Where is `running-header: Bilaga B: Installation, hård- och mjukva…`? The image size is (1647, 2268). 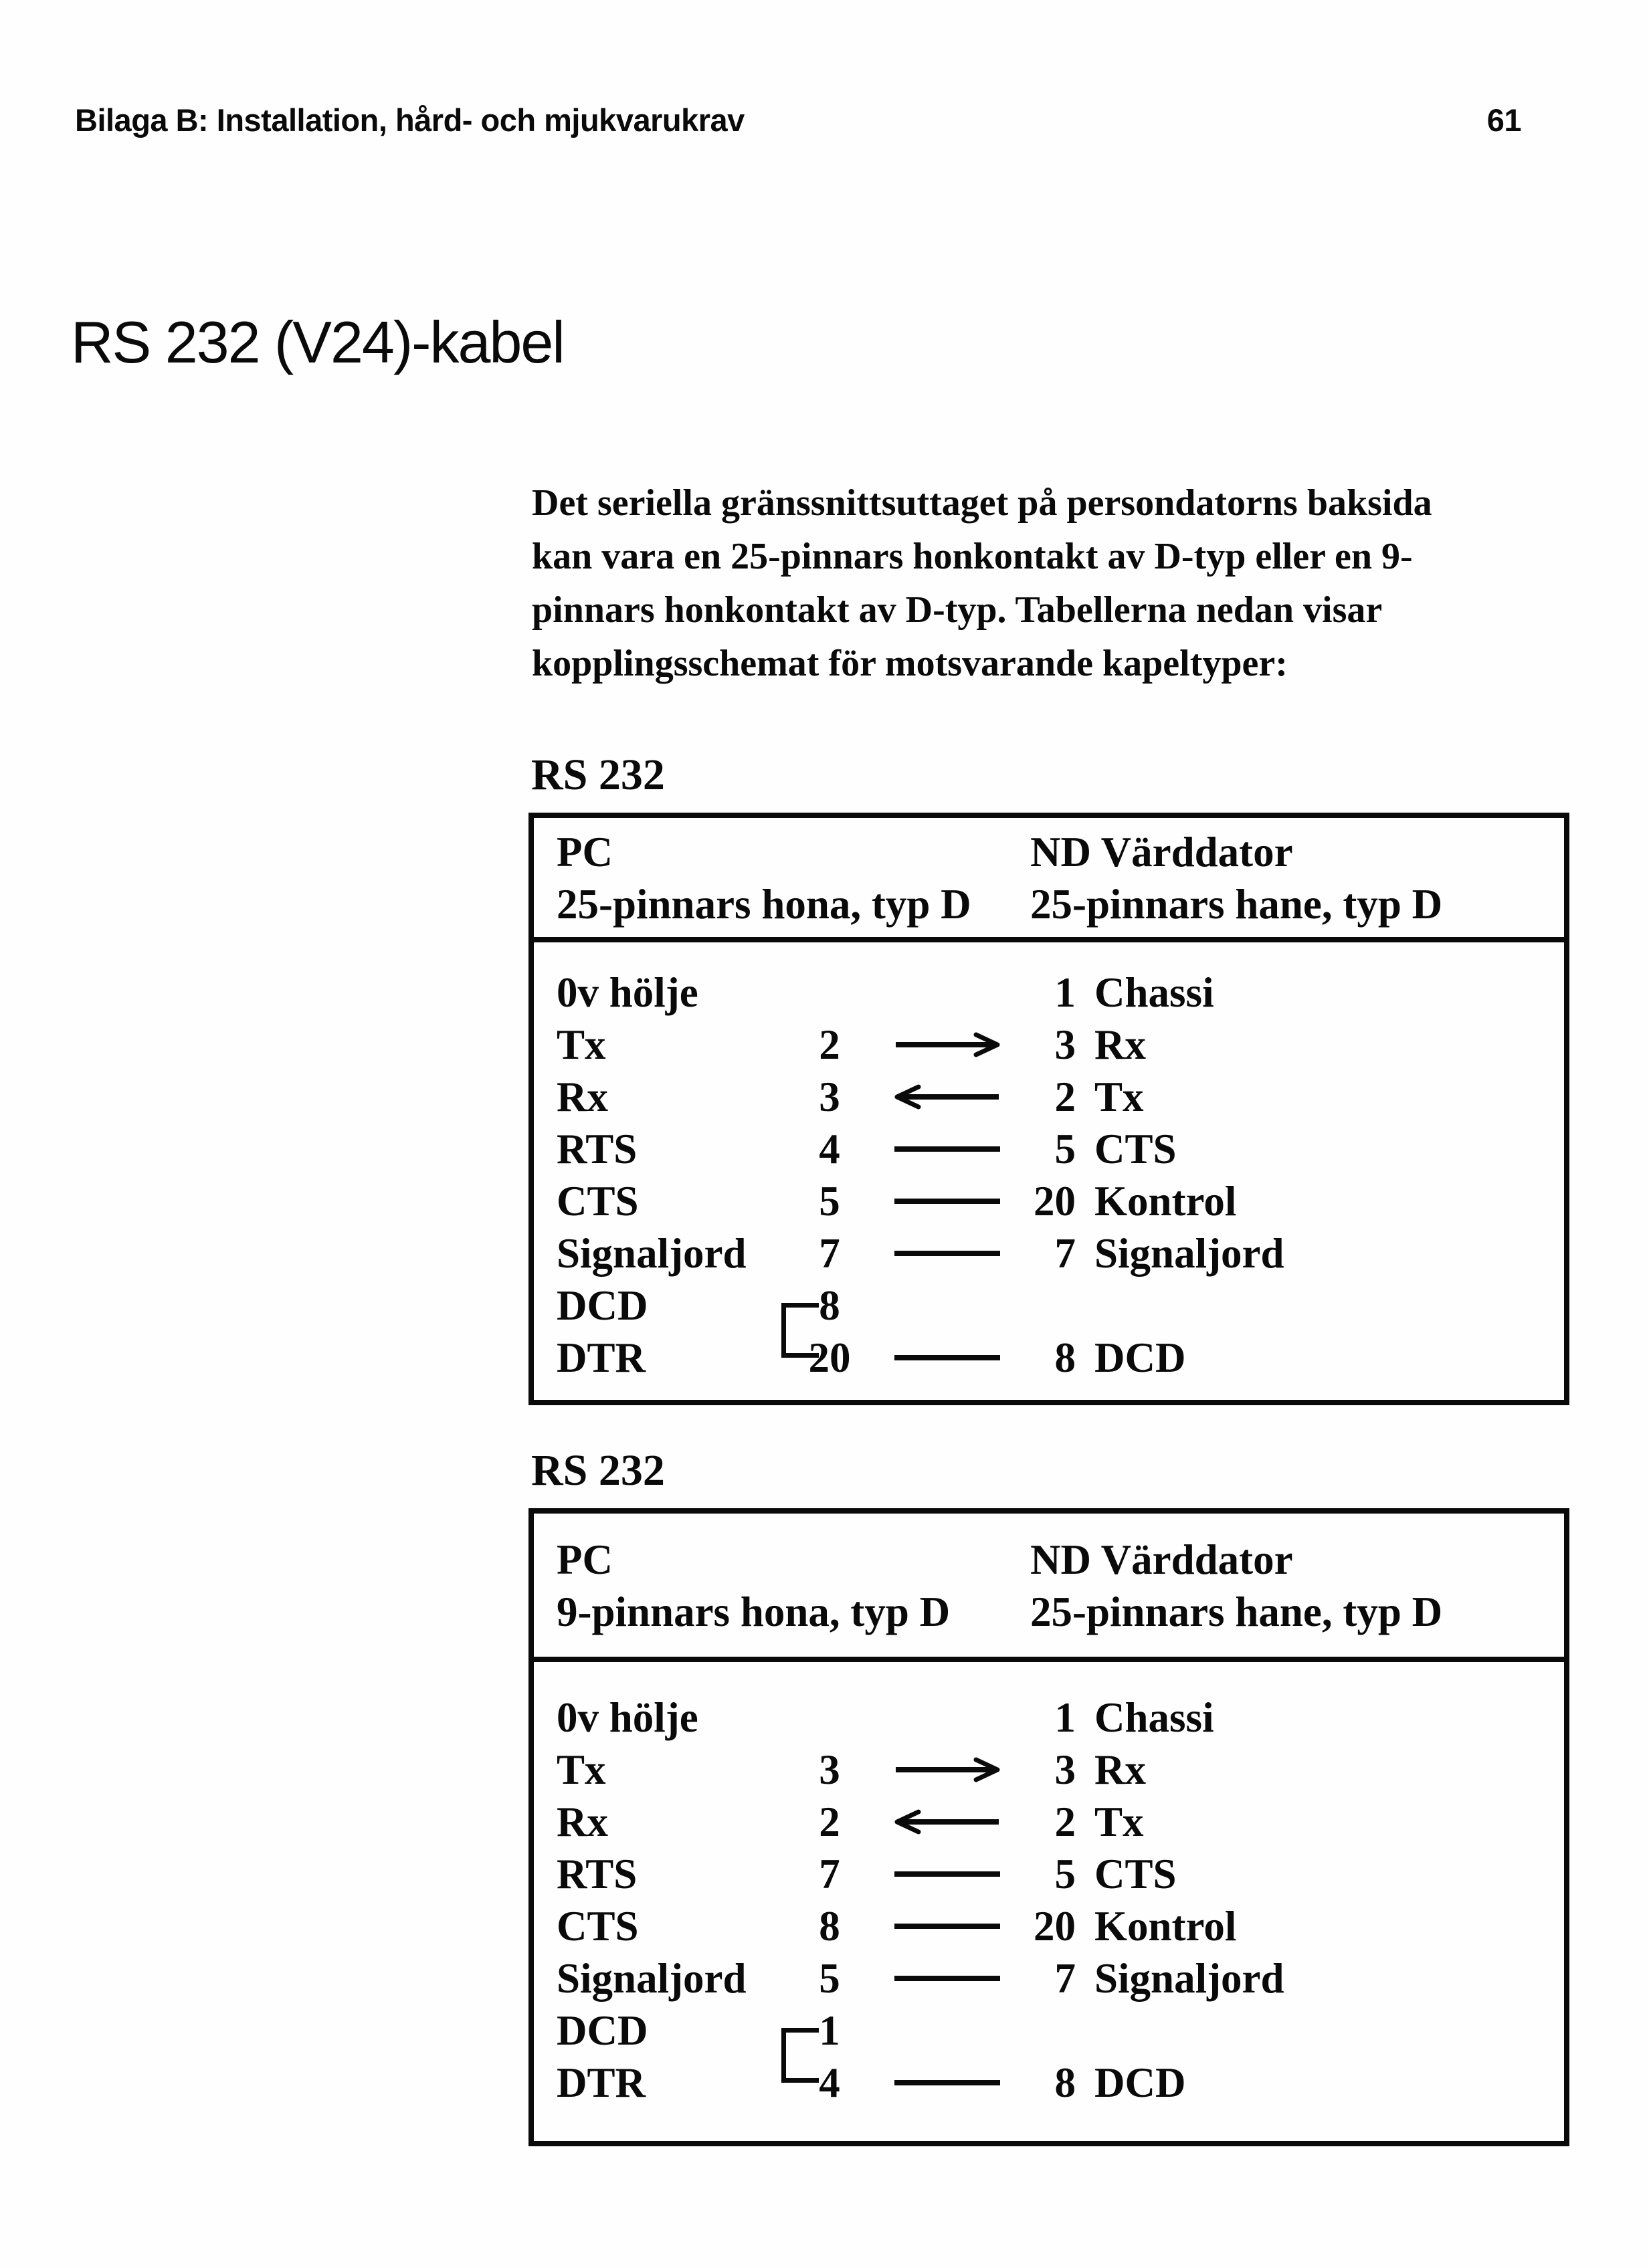
running-header: Bilaga B: Installation, hård- och mjukva… is located at coordinates (410, 120).